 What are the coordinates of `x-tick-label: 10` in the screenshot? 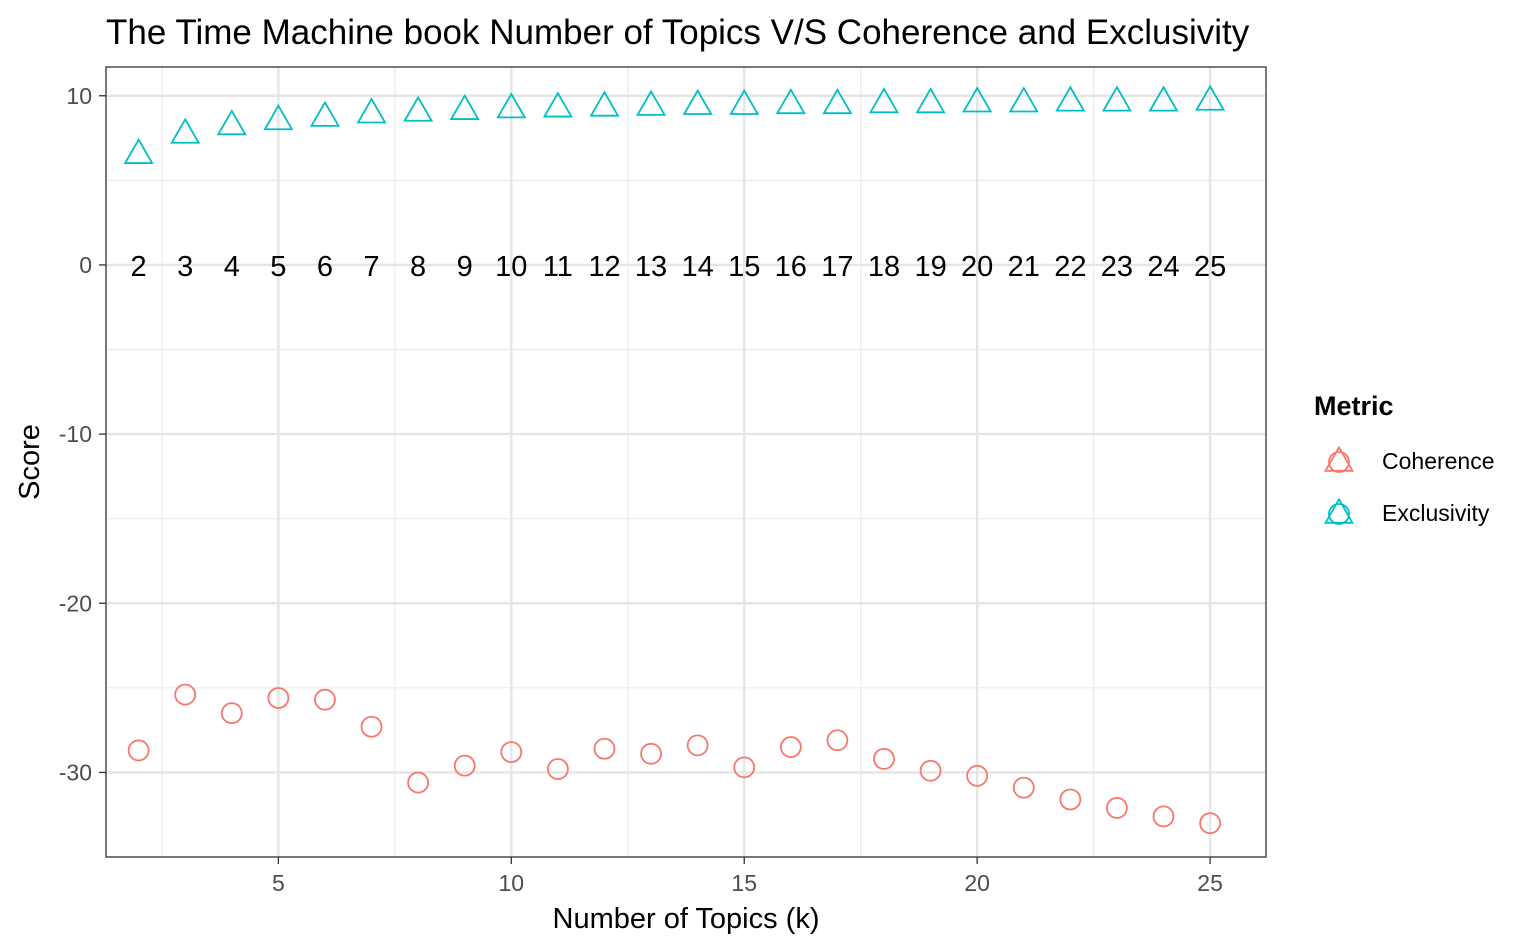 It's located at (512, 883).